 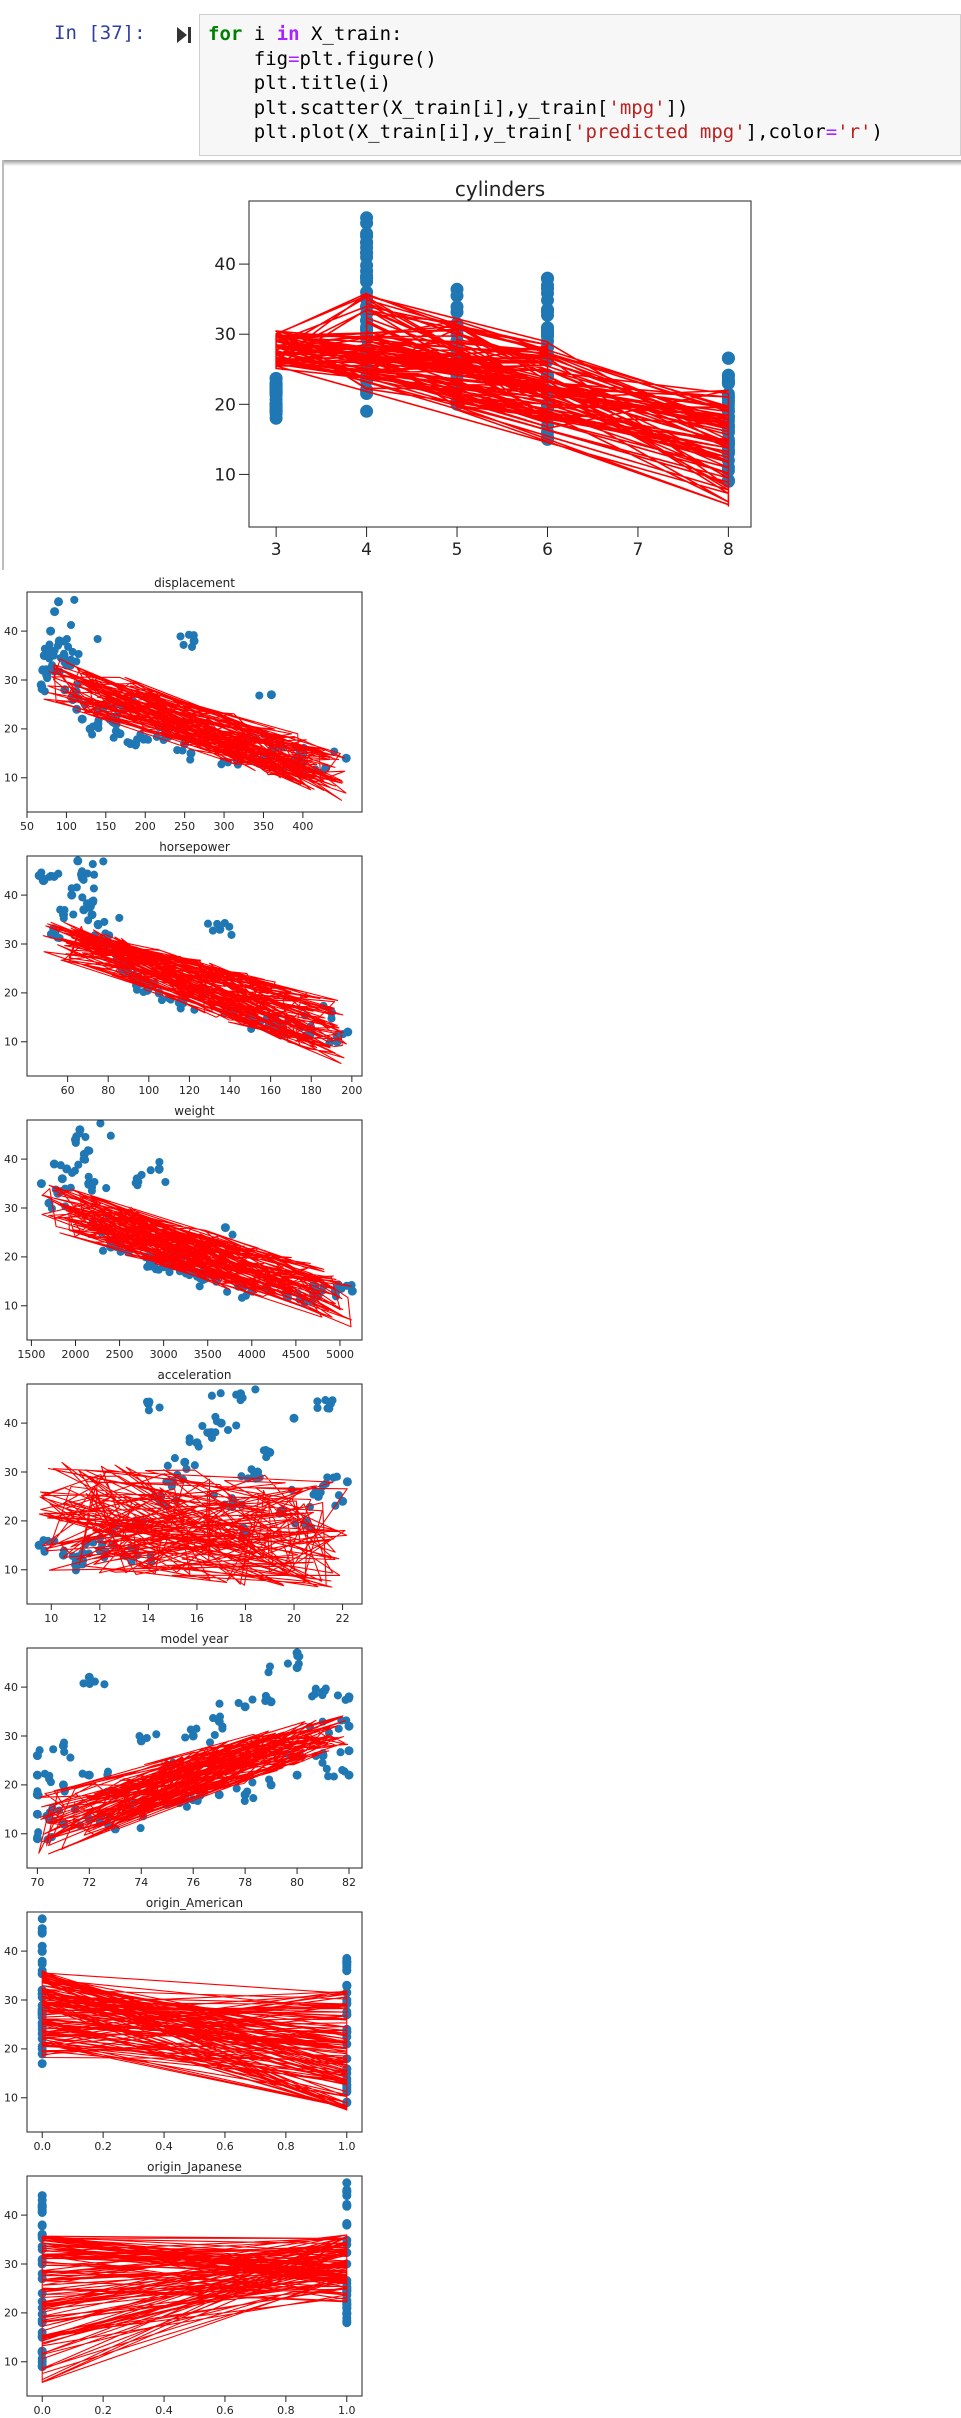 What do you see at coordinates (294, 1618) in the screenshot?
I see `x-tick-label: 20` at bounding box center [294, 1618].